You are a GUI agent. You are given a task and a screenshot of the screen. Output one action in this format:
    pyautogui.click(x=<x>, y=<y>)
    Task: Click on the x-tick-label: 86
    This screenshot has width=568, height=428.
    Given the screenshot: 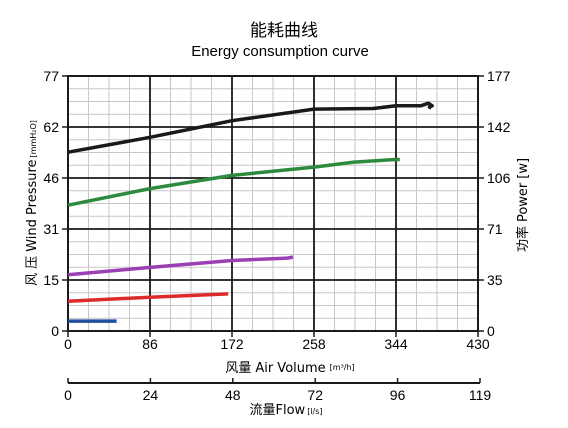 What is the action you would take?
    pyautogui.click(x=150, y=344)
    